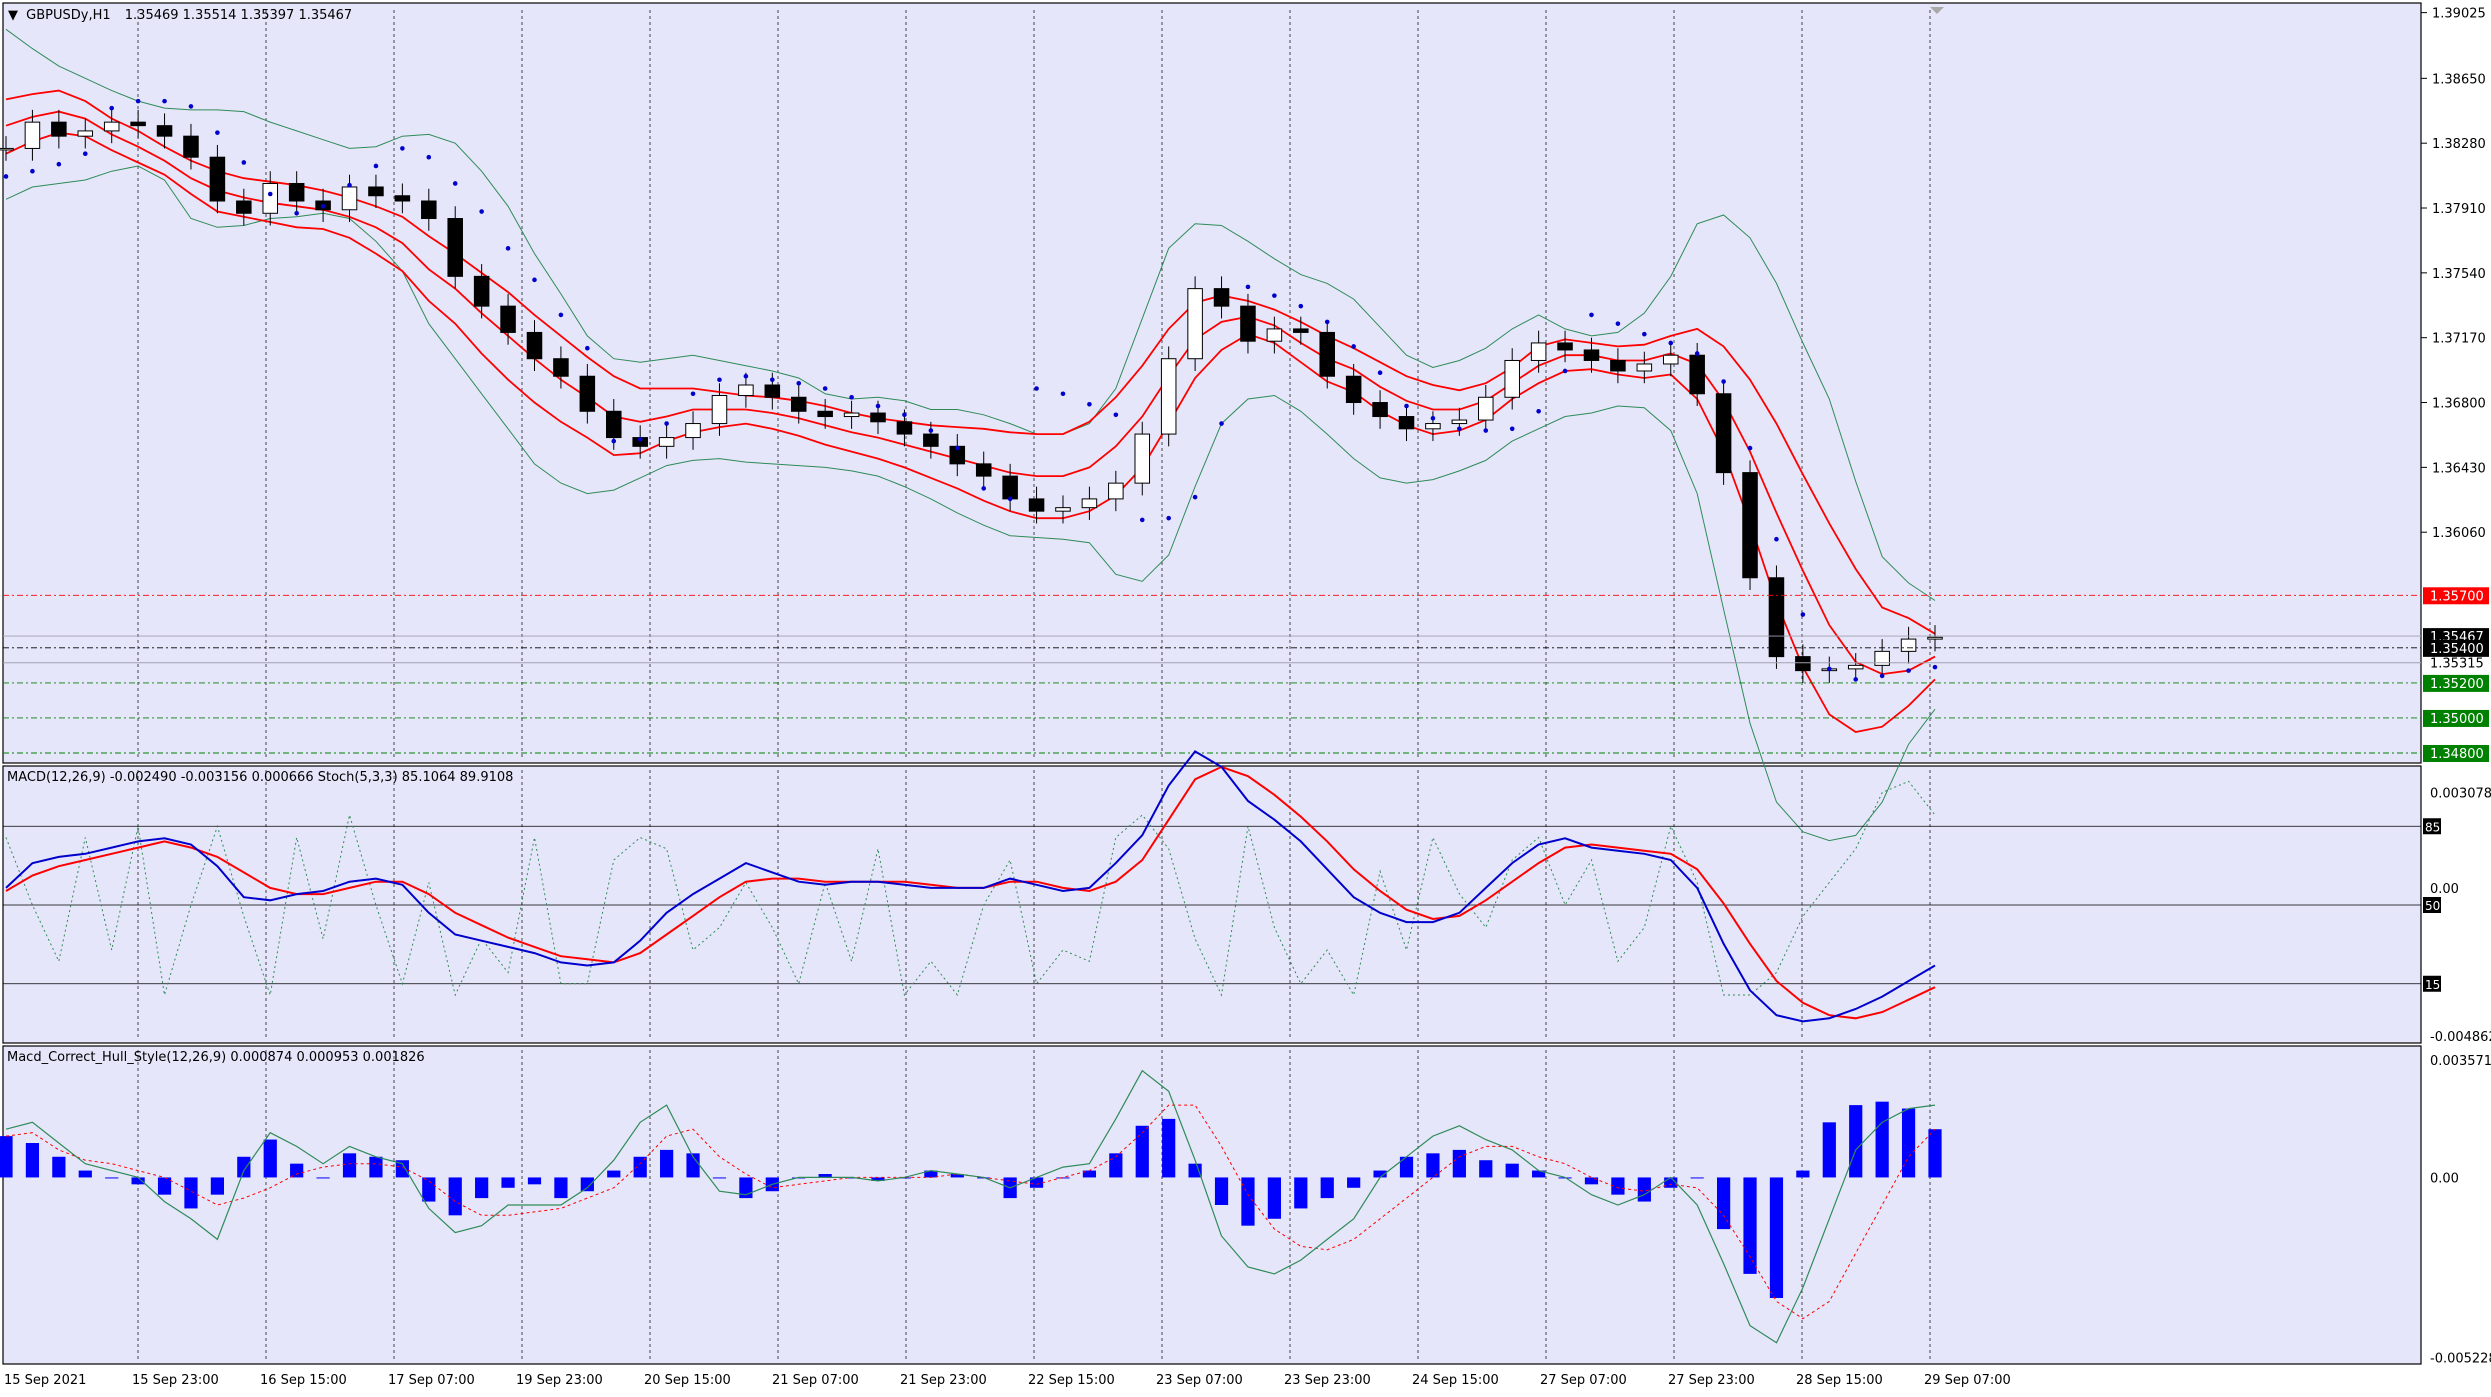 The height and width of the screenshot is (1397, 2491). What do you see at coordinates (1937, 10) in the screenshot?
I see `shift-marker-icon` at bounding box center [1937, 10].